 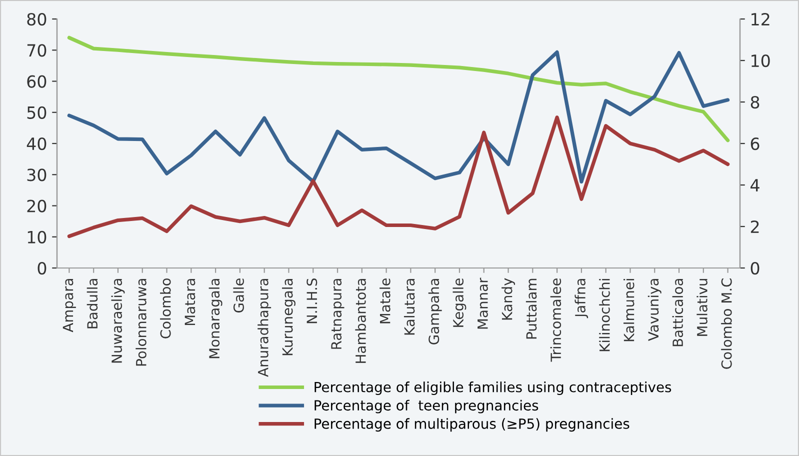 What do you see at coordinates (42, 268) in the screenshot?
I see `y-tick-label: 0` at bounding box center [42, 268].